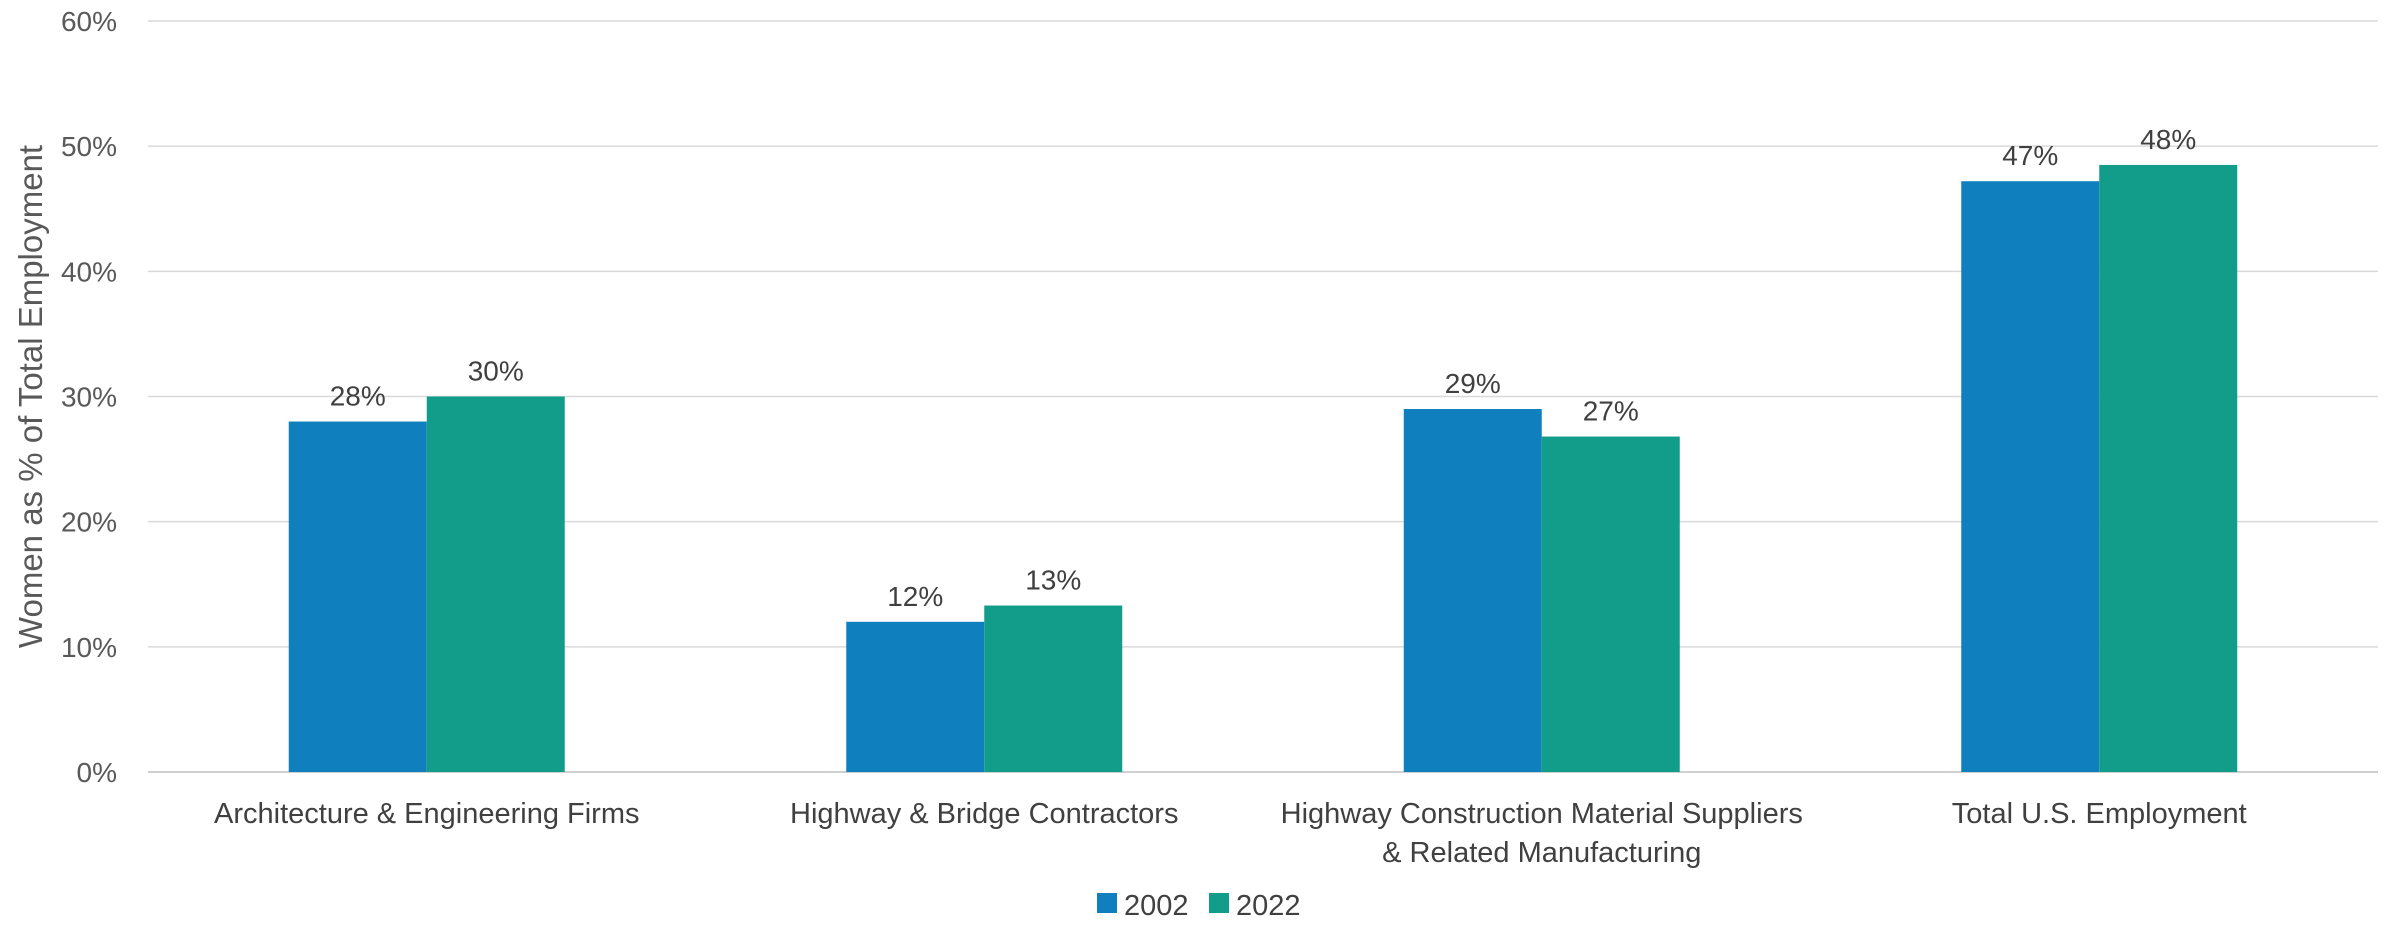 This screenshot has width=2392, height=929. I want to click on category-label: Highway & Bridge Contractors, so click(984, 814).